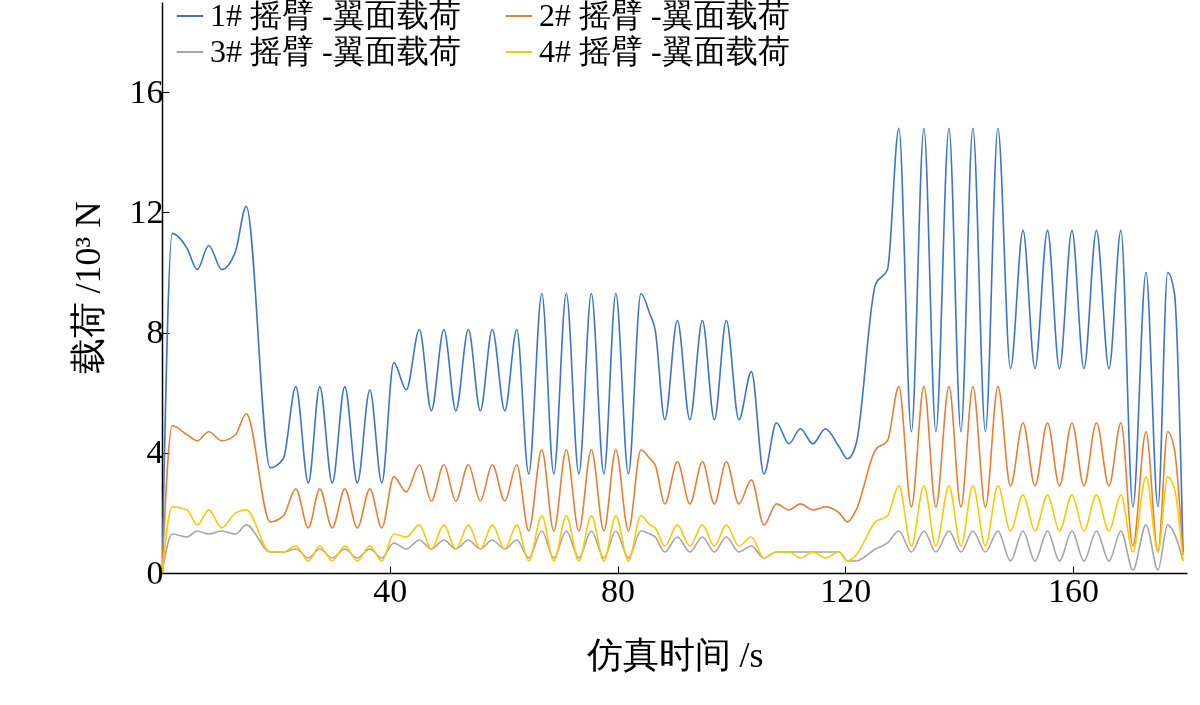  What do you see at coordinates (155, 332) in the screenshot?
I see `y-tick-label: 8` at bounding box center [155, 332].